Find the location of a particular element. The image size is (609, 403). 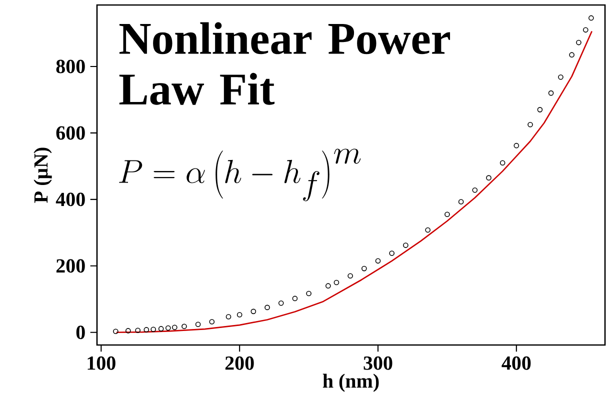

x-tick-label: 200 is located at coordinates (239, 363).